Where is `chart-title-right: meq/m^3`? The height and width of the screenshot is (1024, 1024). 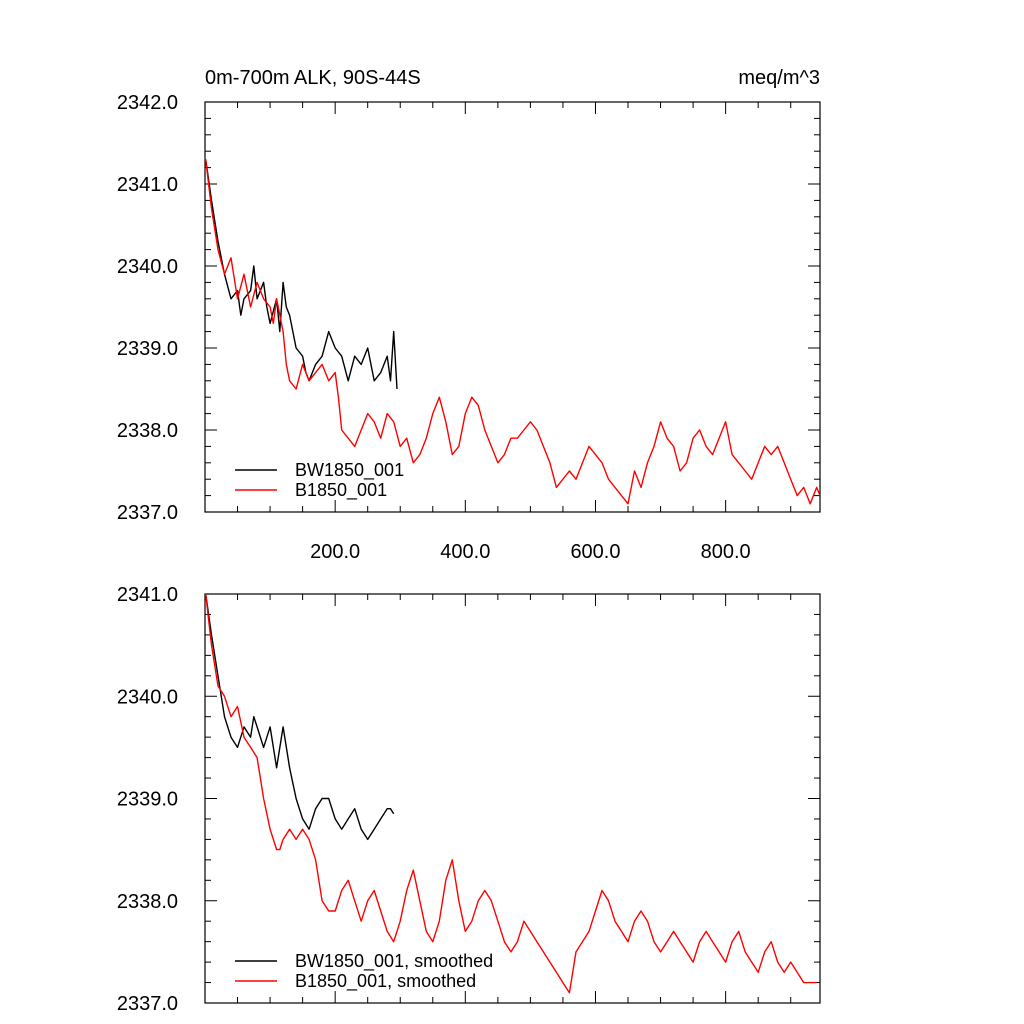 chart-title-right: meq/m^3 is located at coordinates (779, 78).